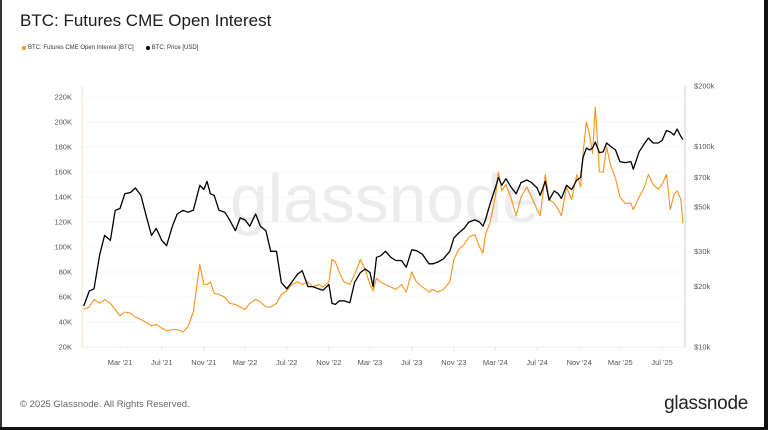 The image size is (768, 430). I want to click on x-tick-label: Mar '25, so click(620, 362).